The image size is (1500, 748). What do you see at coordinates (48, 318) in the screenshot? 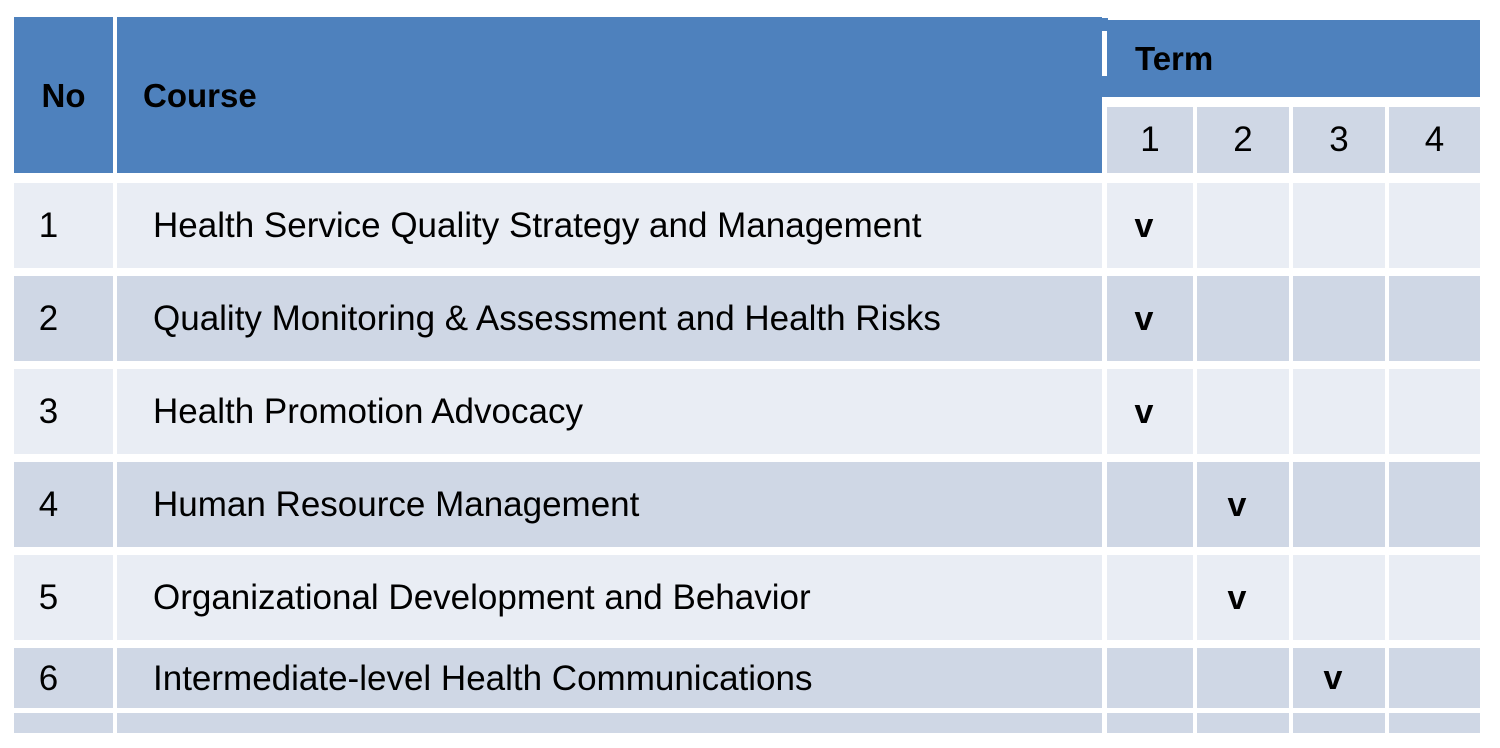
I see `row-number: 2` at bounding box center [48, 318].